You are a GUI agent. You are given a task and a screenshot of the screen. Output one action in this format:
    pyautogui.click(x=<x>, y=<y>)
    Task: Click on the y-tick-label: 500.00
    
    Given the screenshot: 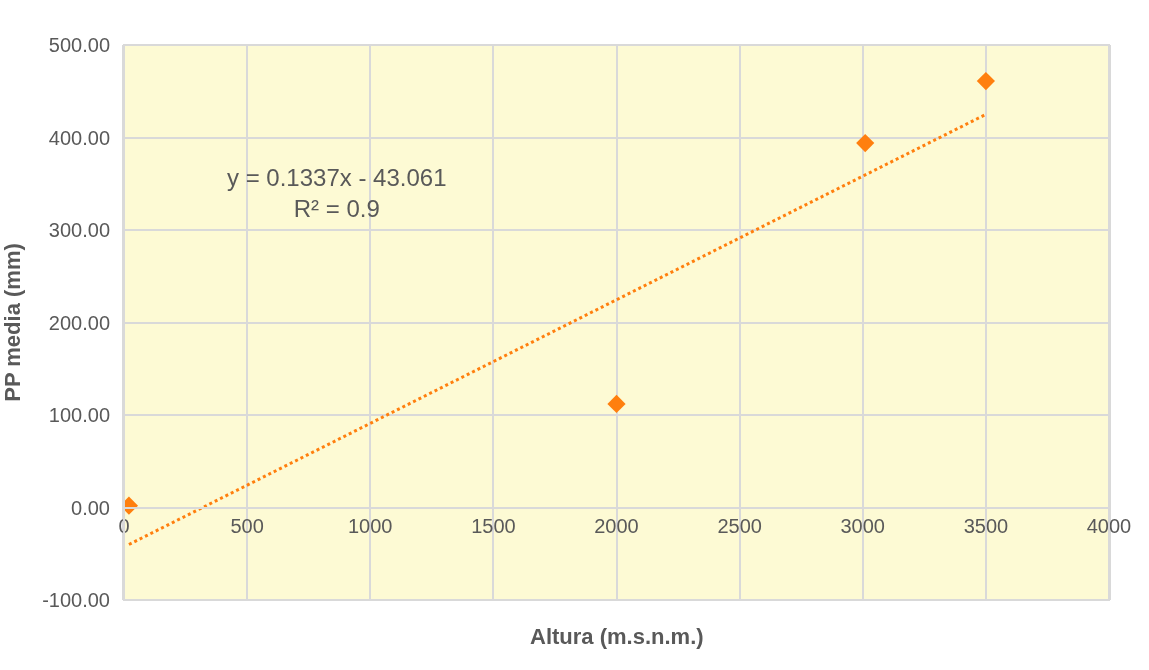 What is the action you would take?
    pyautogui.click(x=79, y=45)
    